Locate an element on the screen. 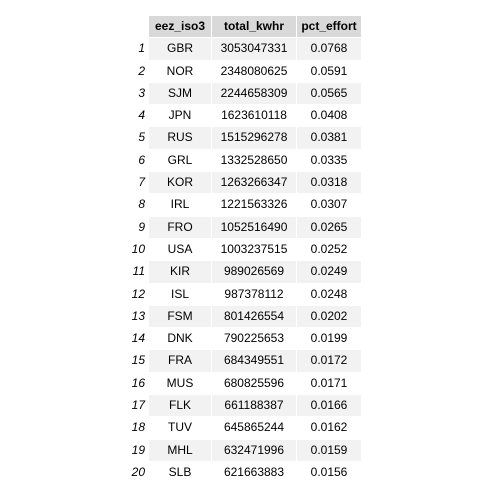 This screenshot has height=484, width=480. row-index: 16 is located at coordinates (136, 384).